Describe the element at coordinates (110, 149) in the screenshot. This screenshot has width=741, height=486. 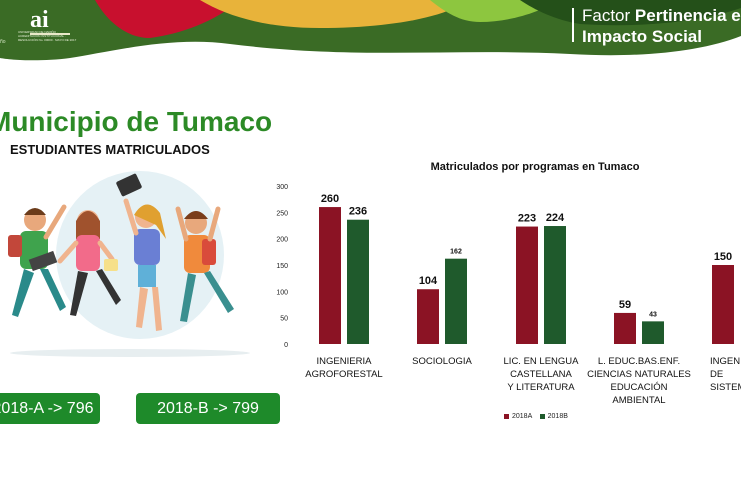
I see `page-subtitle: ESTUDIANTES MATRICULADOS` at that location.